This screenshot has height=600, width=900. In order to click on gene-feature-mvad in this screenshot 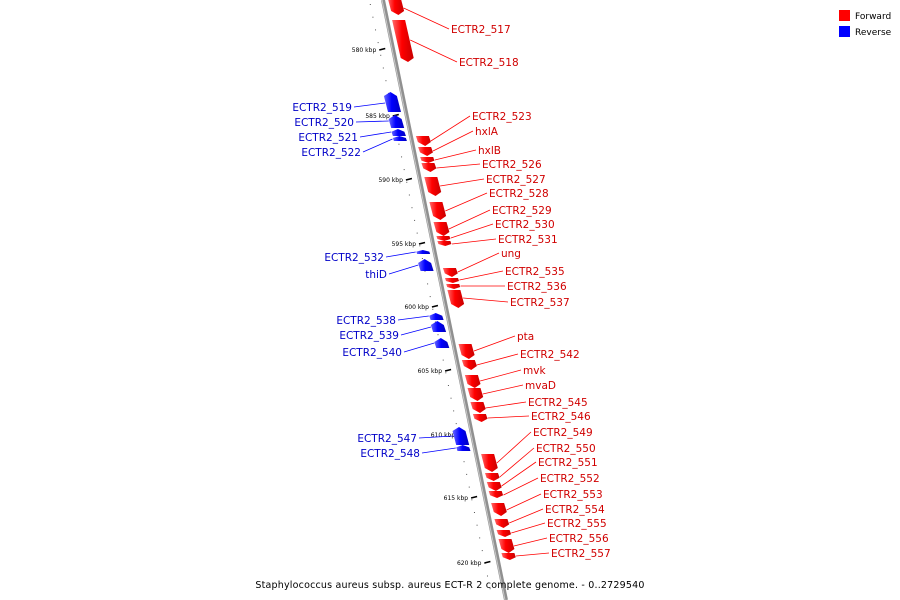, I will do `click(475, 394)`.